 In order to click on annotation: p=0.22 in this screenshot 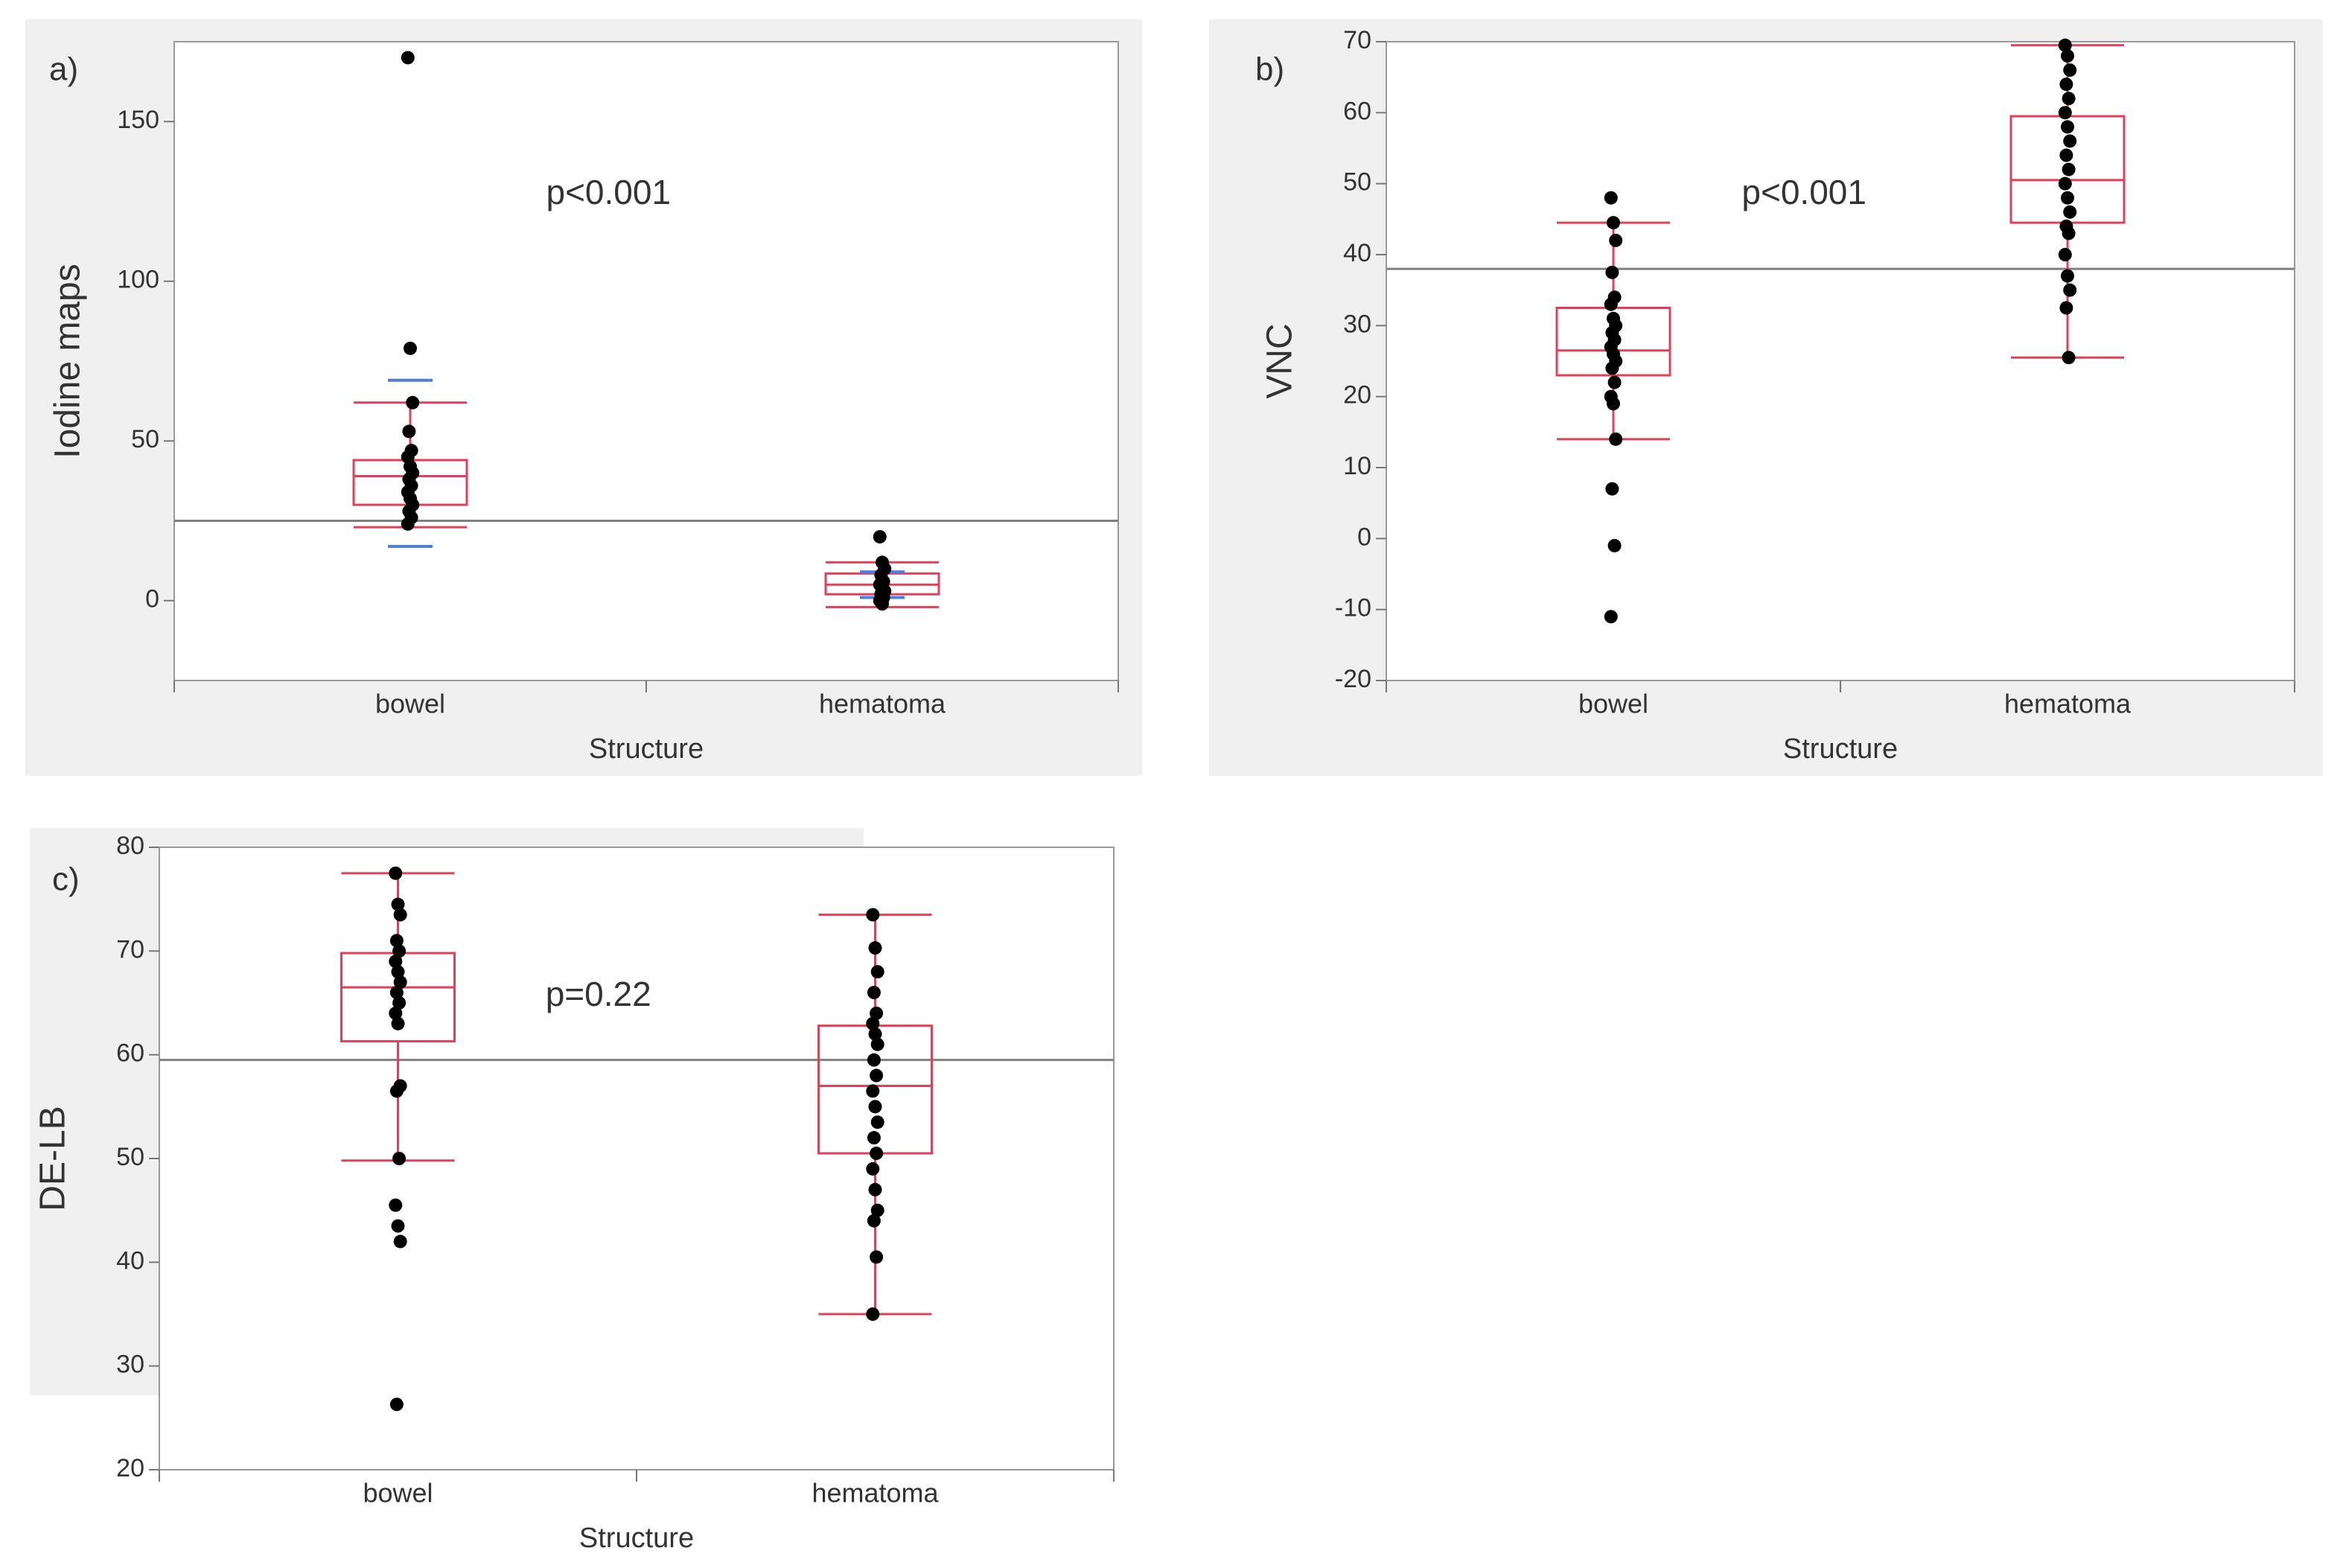, I will do `click(598, 994)`.